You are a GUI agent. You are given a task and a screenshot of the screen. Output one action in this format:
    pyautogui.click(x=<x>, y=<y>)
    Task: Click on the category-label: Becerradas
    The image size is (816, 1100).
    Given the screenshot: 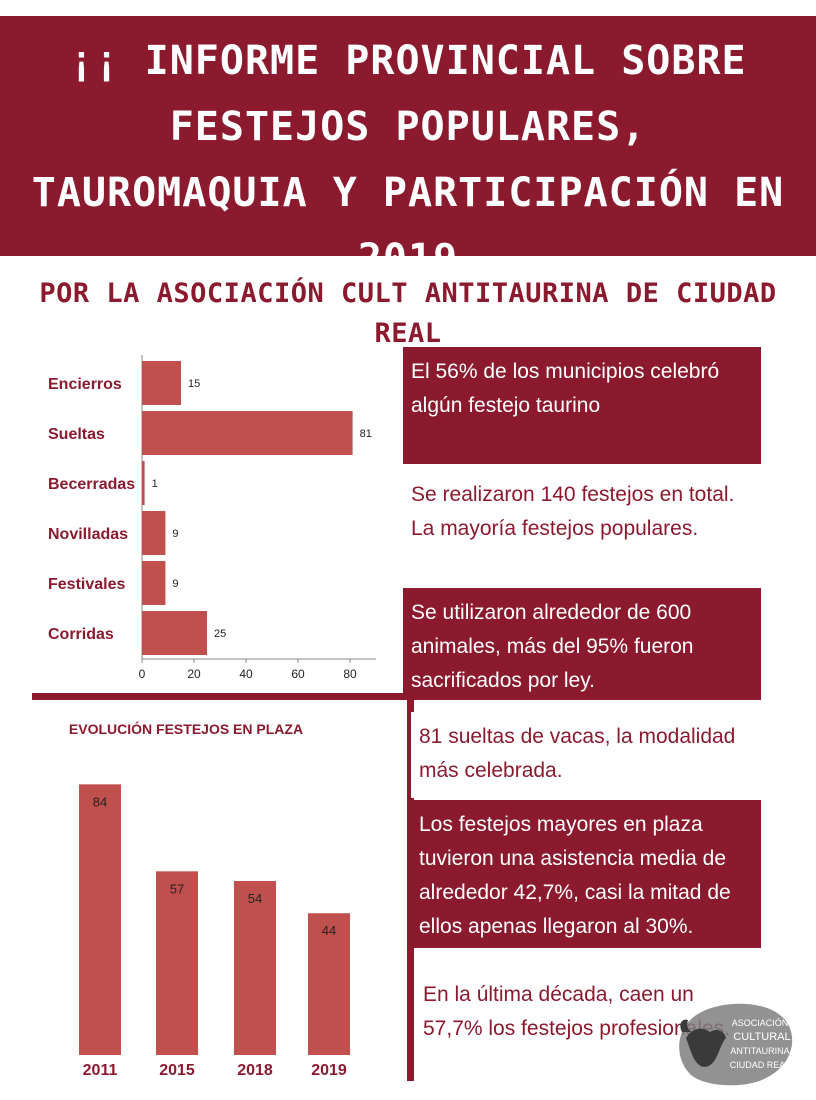 What is the action you would take?
    pyautogui.click(x=91, y=484)
    